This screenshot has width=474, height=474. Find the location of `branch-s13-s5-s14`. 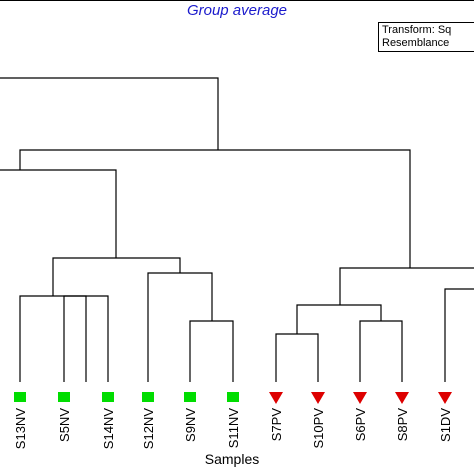

branch-s13-s5-s14 is located at coordinates (53, 338).